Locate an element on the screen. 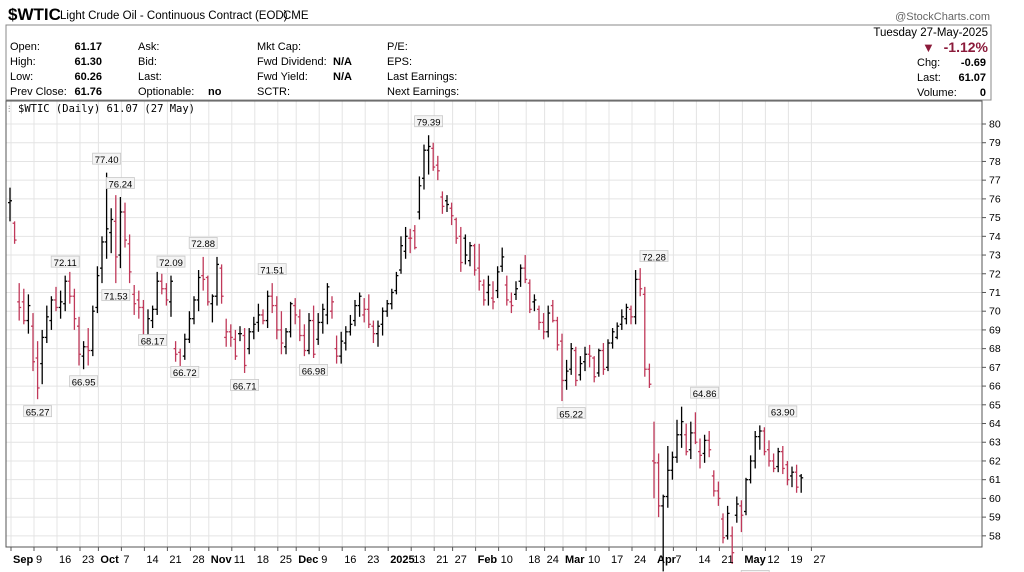 The height and width of the screenshot is (572, 1024). quote-label: Fwd Yield: is located at coordinates (282, 77).